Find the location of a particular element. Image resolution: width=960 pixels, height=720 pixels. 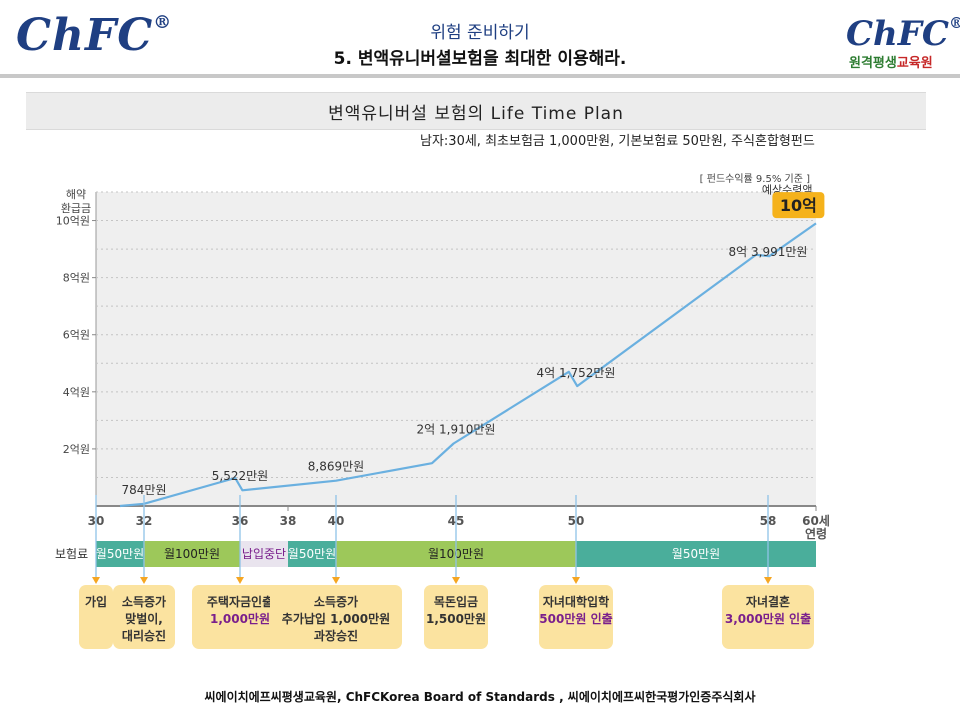

x-tick-label: 60세 is located at coordinates (816, 520).